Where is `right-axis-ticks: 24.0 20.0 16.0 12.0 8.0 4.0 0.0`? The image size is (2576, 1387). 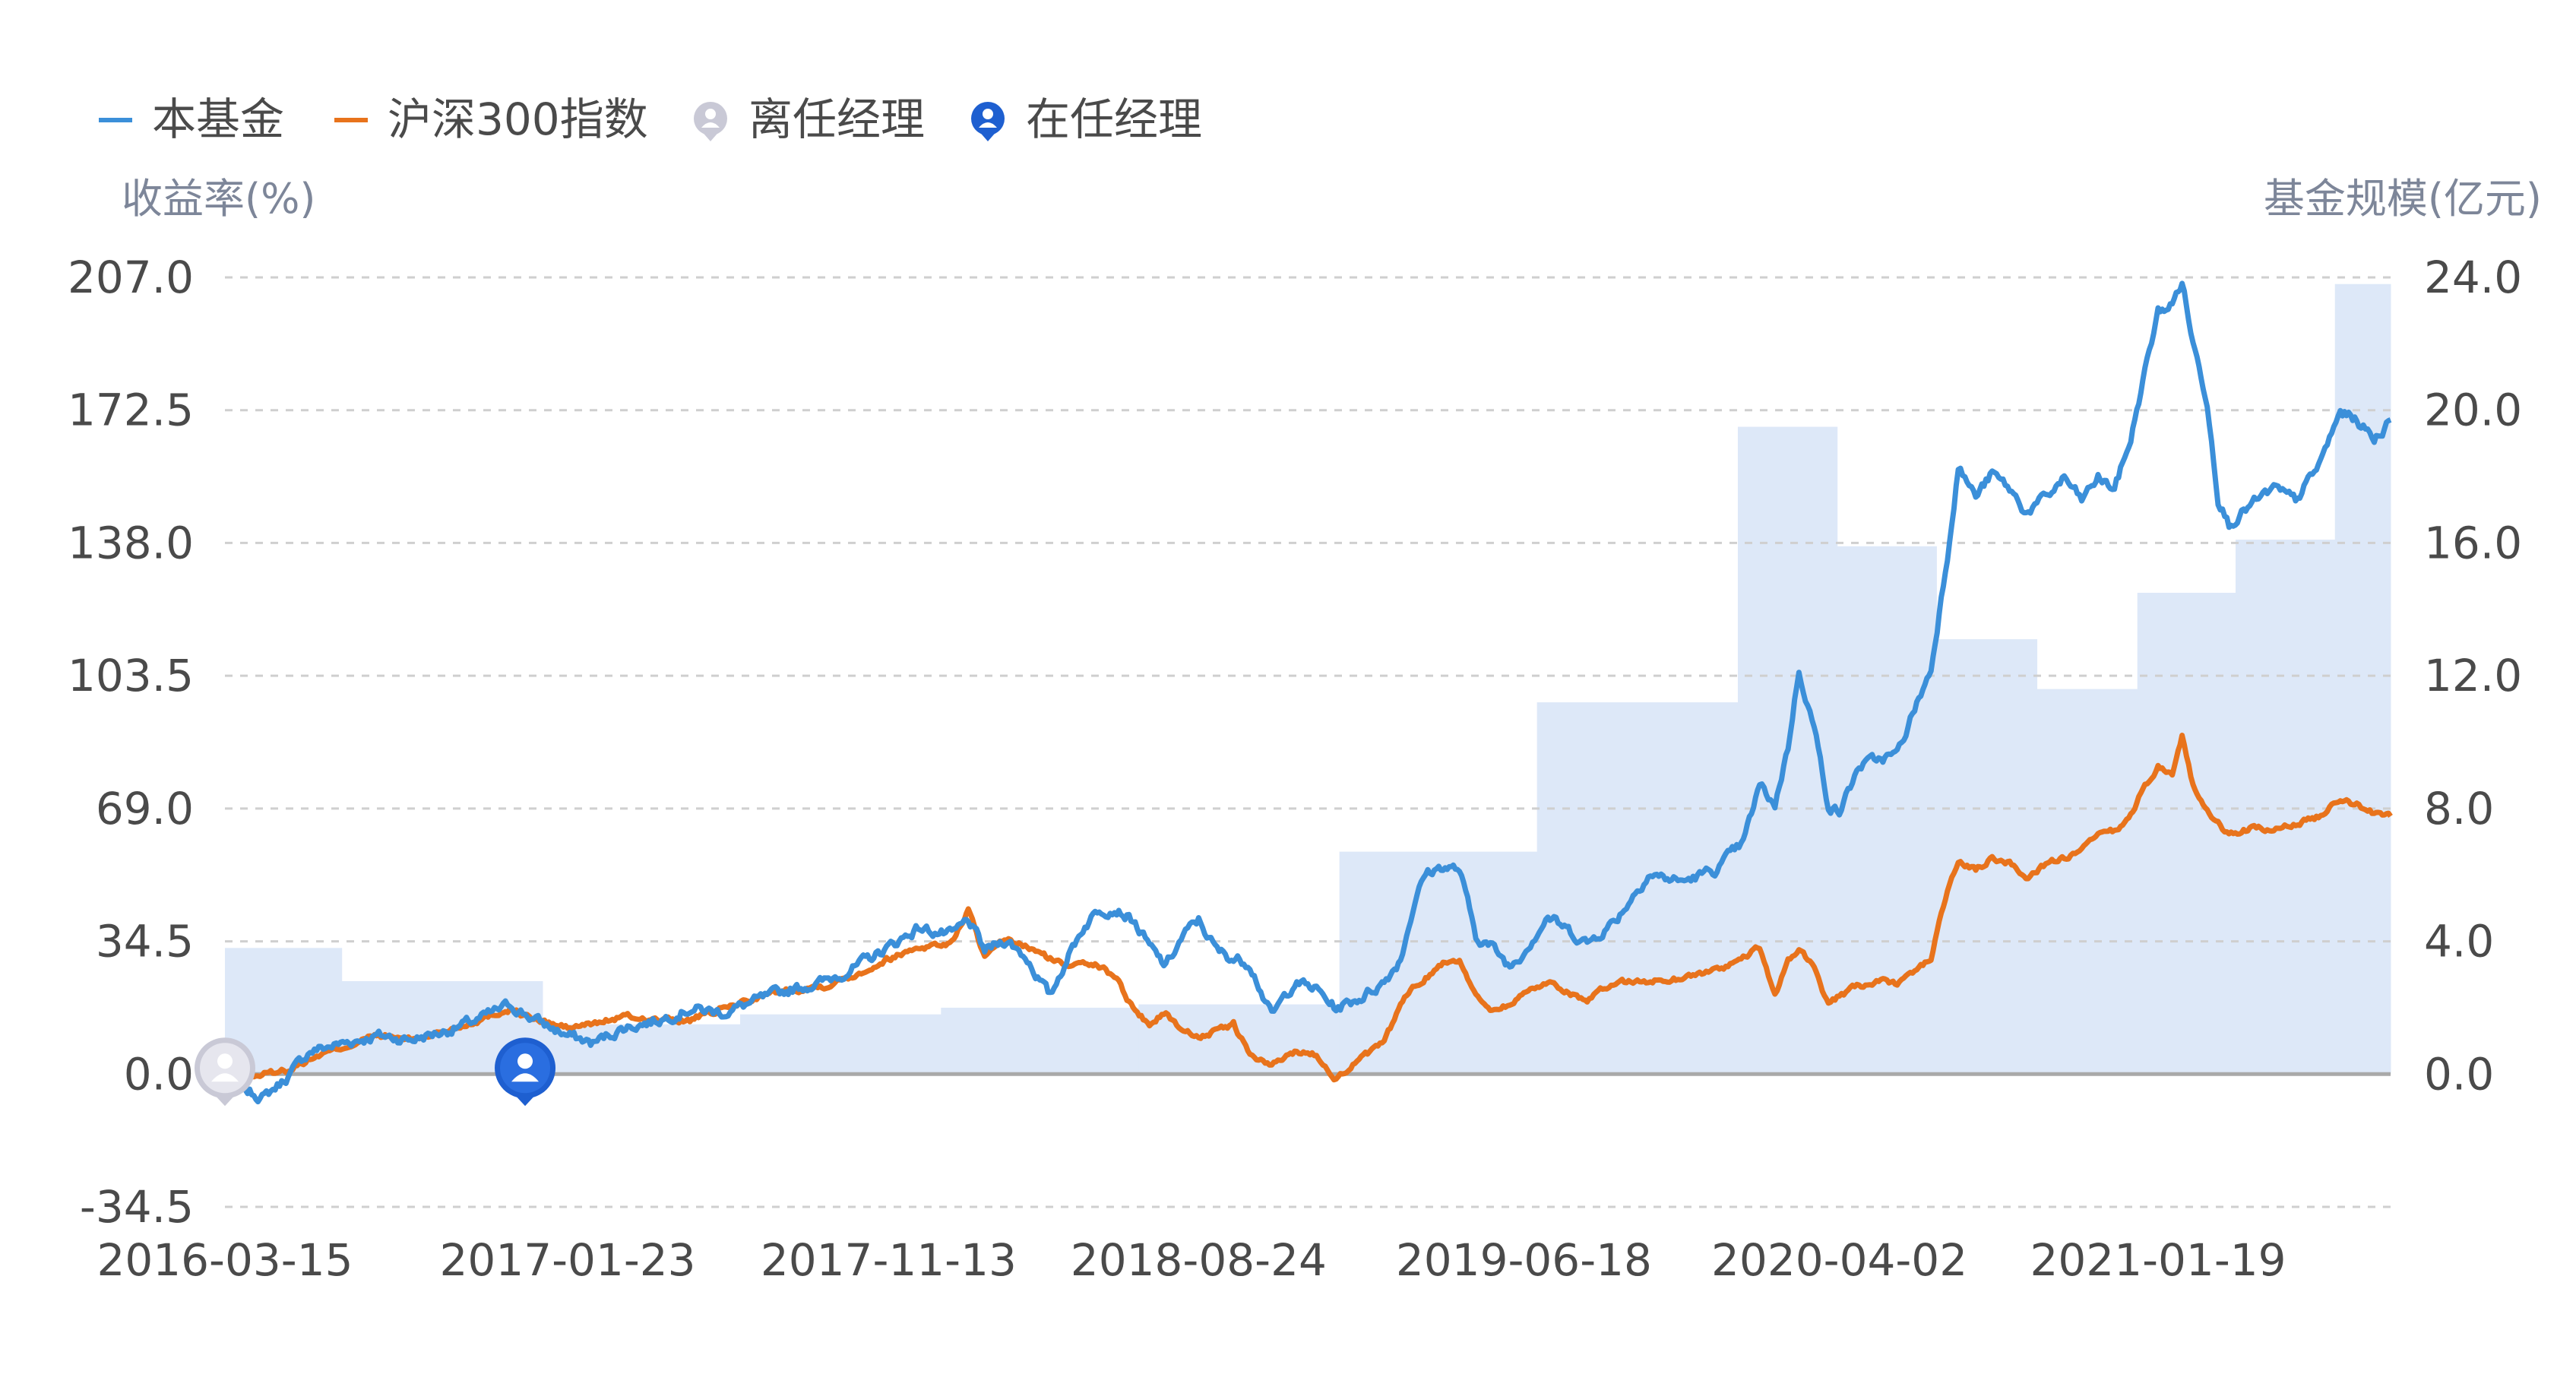
right-axis-ticks: 24.0 20.0 16.0 12.0 8.0 4.0 0.0 is located at coordinates (2473, 676).